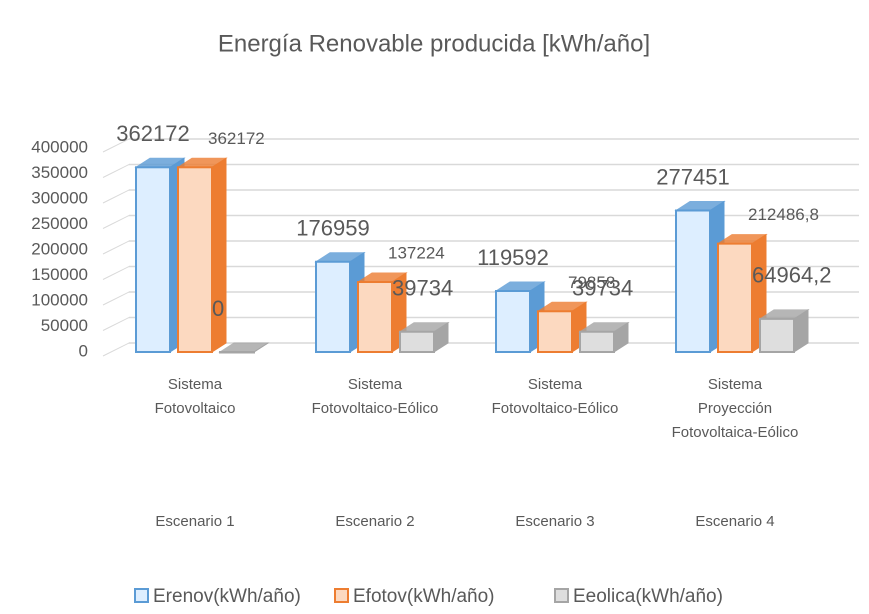 The height and width of the screenshot is (614, 869). What do you see at coordinates (227, 596) in the screenshot?
I see `legend-label: Erenov(kWh/año)` at bounding box center [227, 596].